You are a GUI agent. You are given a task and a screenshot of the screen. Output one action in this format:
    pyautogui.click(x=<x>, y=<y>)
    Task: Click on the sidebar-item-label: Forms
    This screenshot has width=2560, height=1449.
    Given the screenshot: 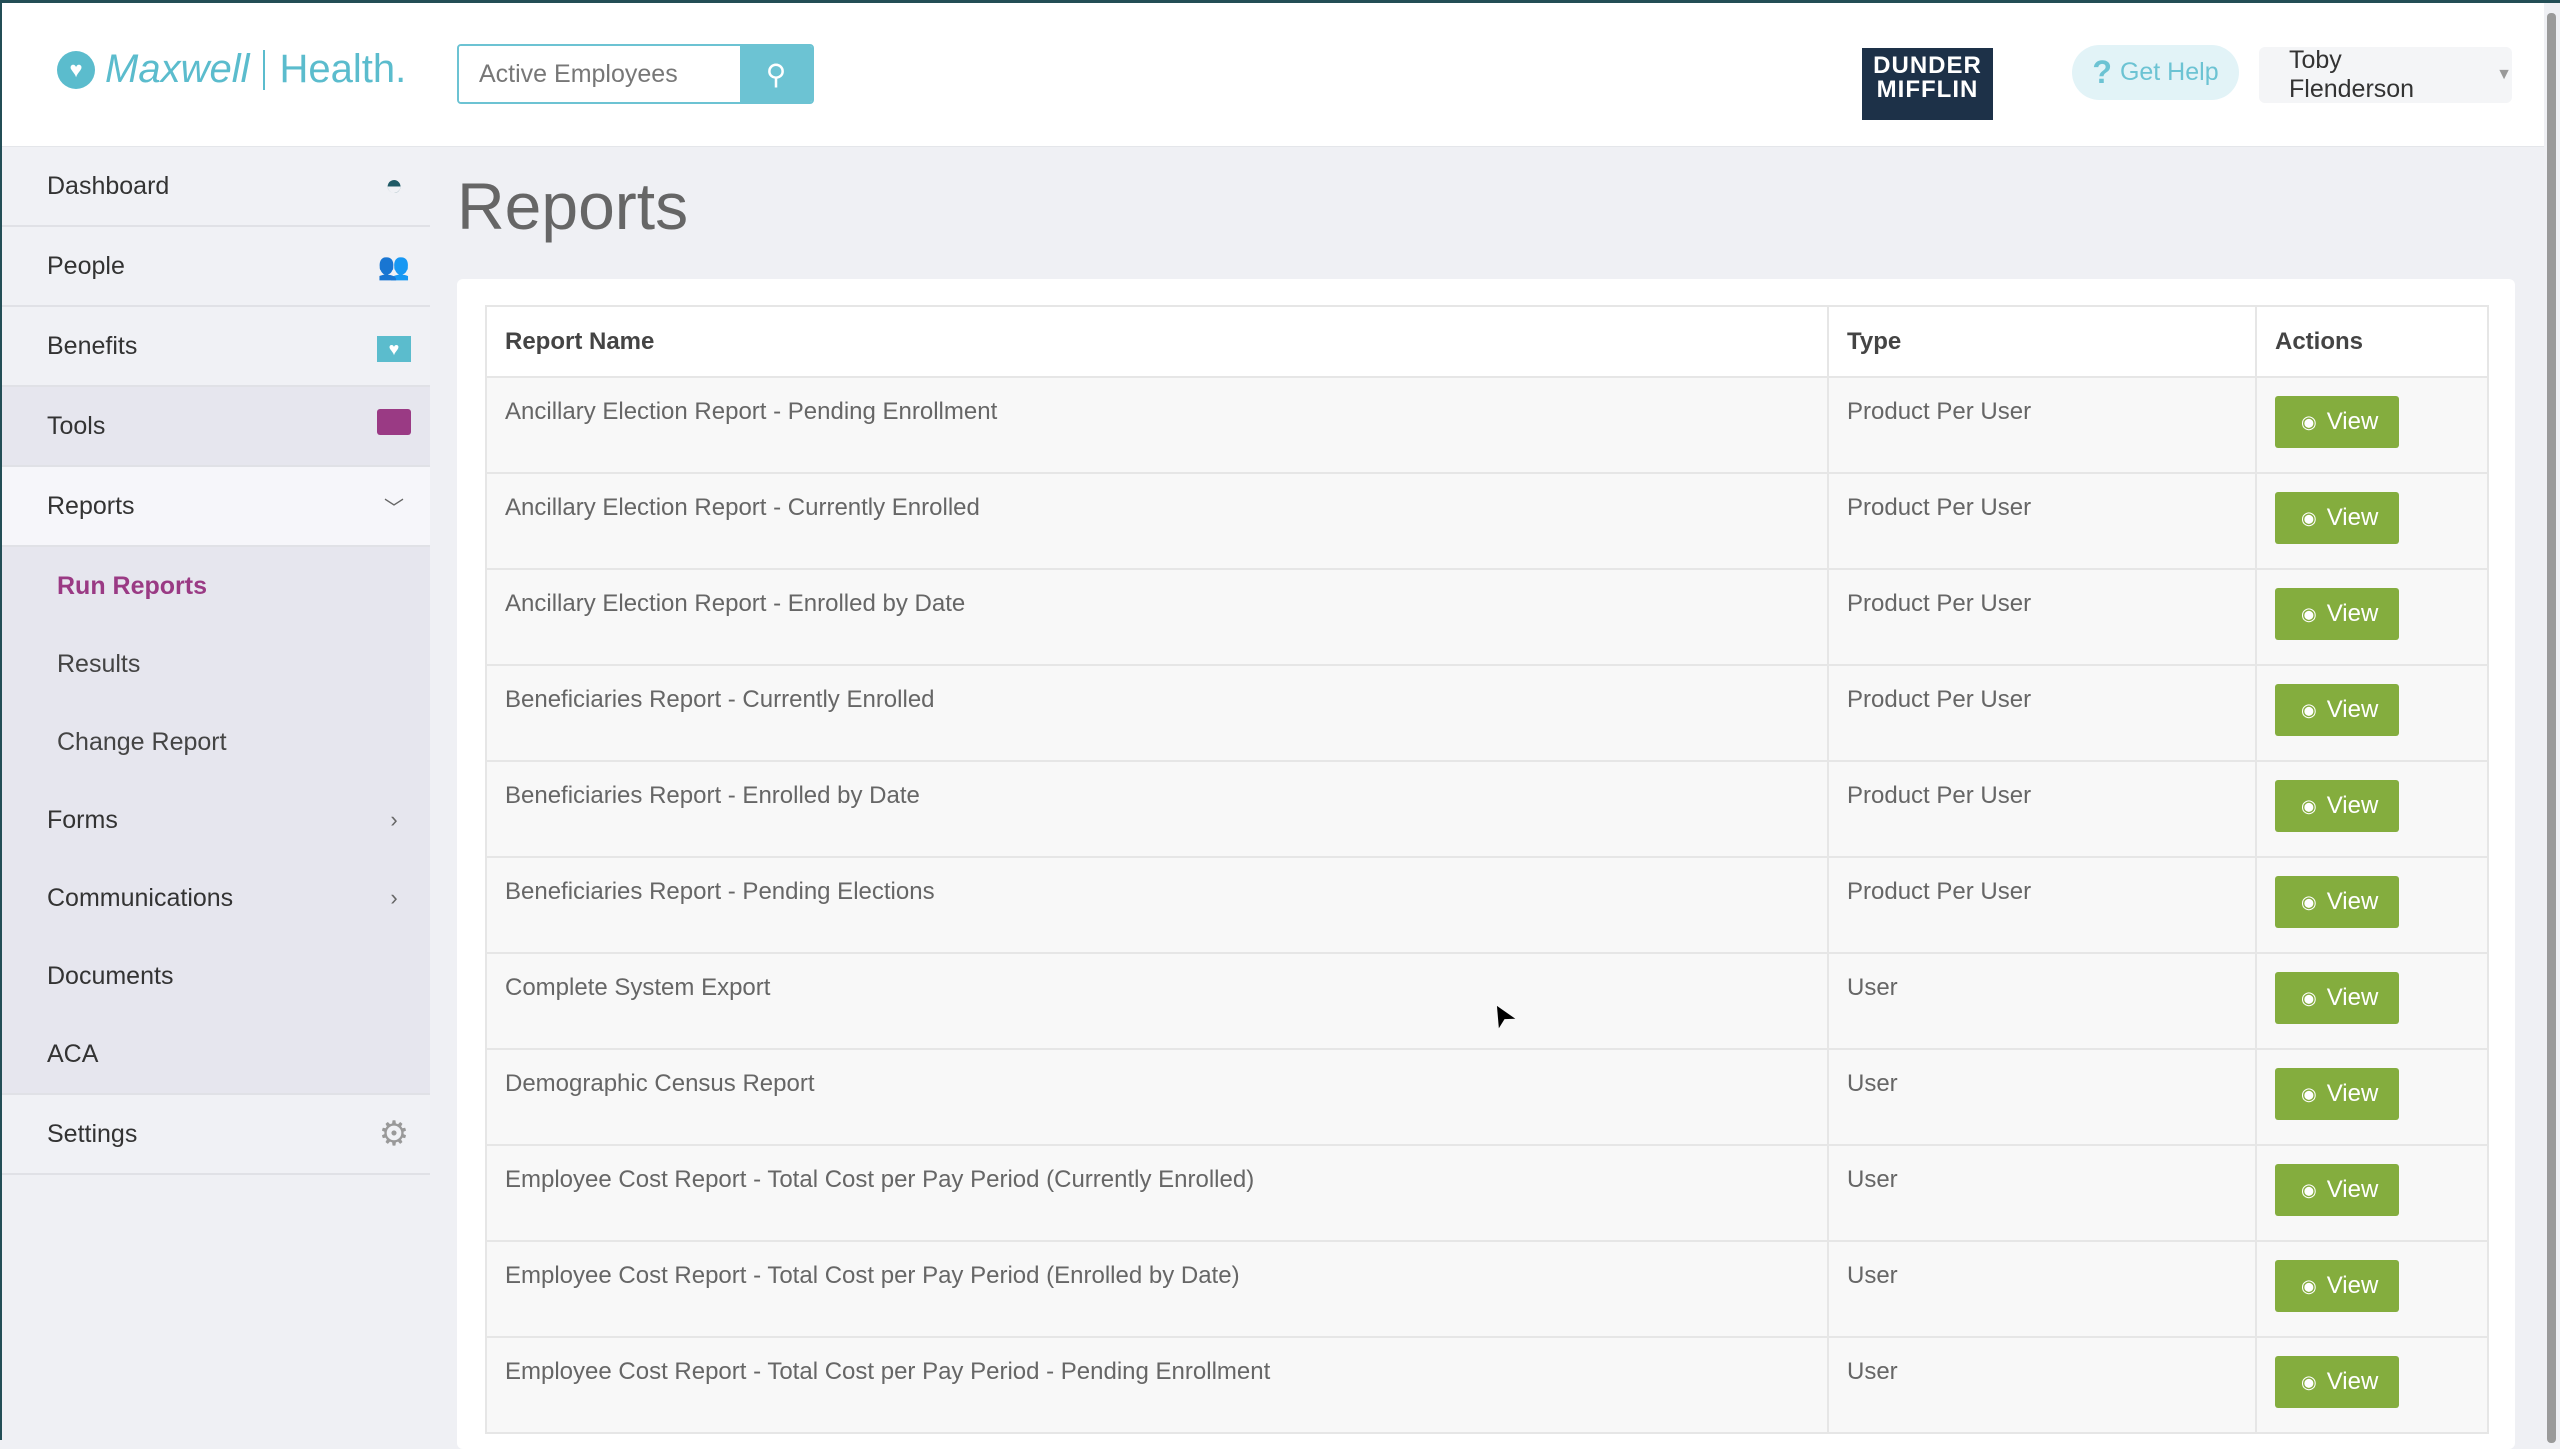 What is the action you would take?
    pyautogui.click(x=82, y=819)
    